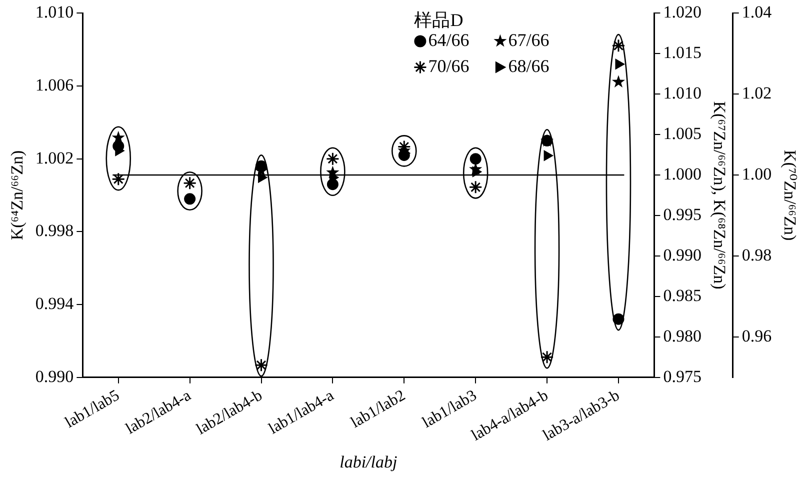 The width and height of the screenshot is (809, 481). What do you see at coordinates (682, 134) in the screenshot?
I see `y2-tick-label: 1.005` at bounding box center [682, 134].